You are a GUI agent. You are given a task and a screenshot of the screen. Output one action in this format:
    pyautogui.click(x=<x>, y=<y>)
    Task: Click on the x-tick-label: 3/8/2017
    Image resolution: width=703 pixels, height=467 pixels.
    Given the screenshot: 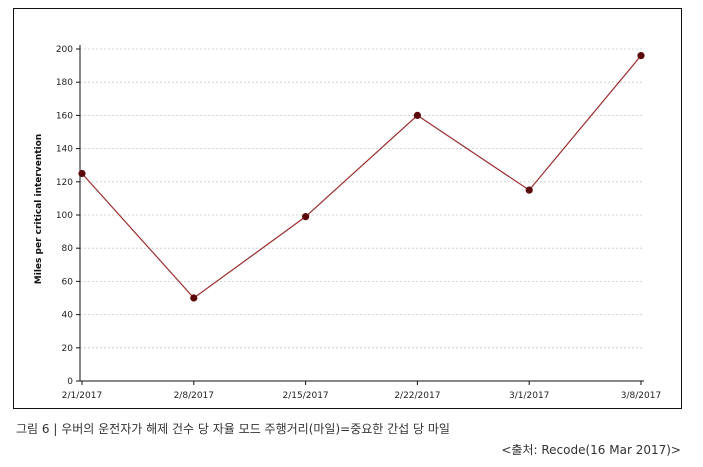 What is the action you would take?
    pyautogui.click(x=641, y=396)
    